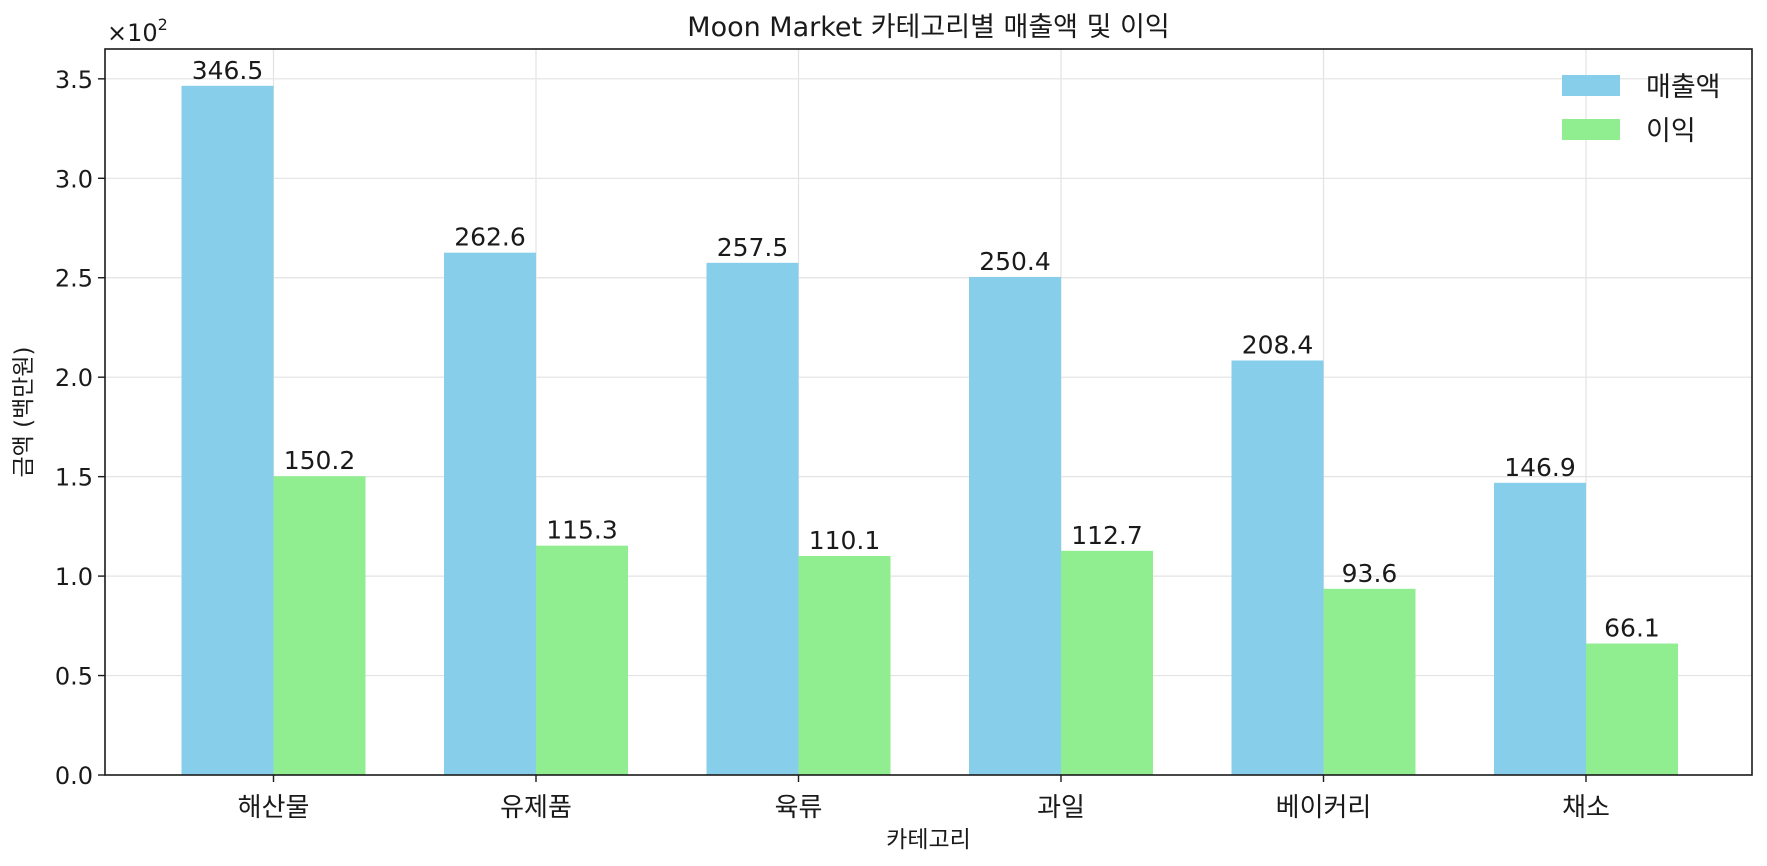 The width and height of the screenshot is (1767, 866). Describe the element at coordinates (799, 808) in the screenshot. I see `x-tick-label: 육류` at that location.